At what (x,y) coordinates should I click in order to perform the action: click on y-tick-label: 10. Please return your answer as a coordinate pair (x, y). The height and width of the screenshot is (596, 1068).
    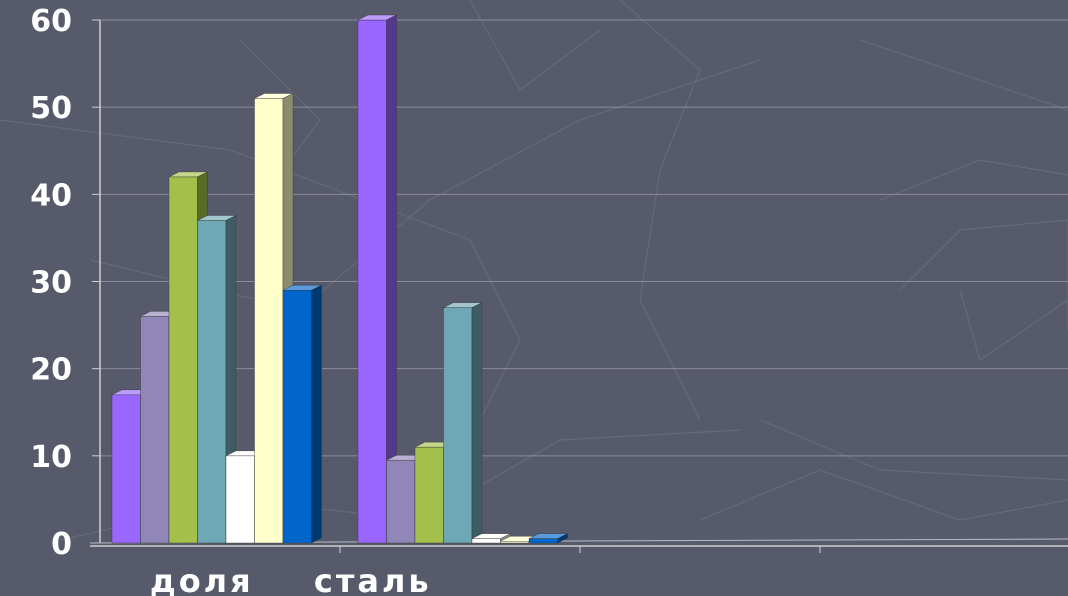
    Looking at the image, I should click on (51, 457).